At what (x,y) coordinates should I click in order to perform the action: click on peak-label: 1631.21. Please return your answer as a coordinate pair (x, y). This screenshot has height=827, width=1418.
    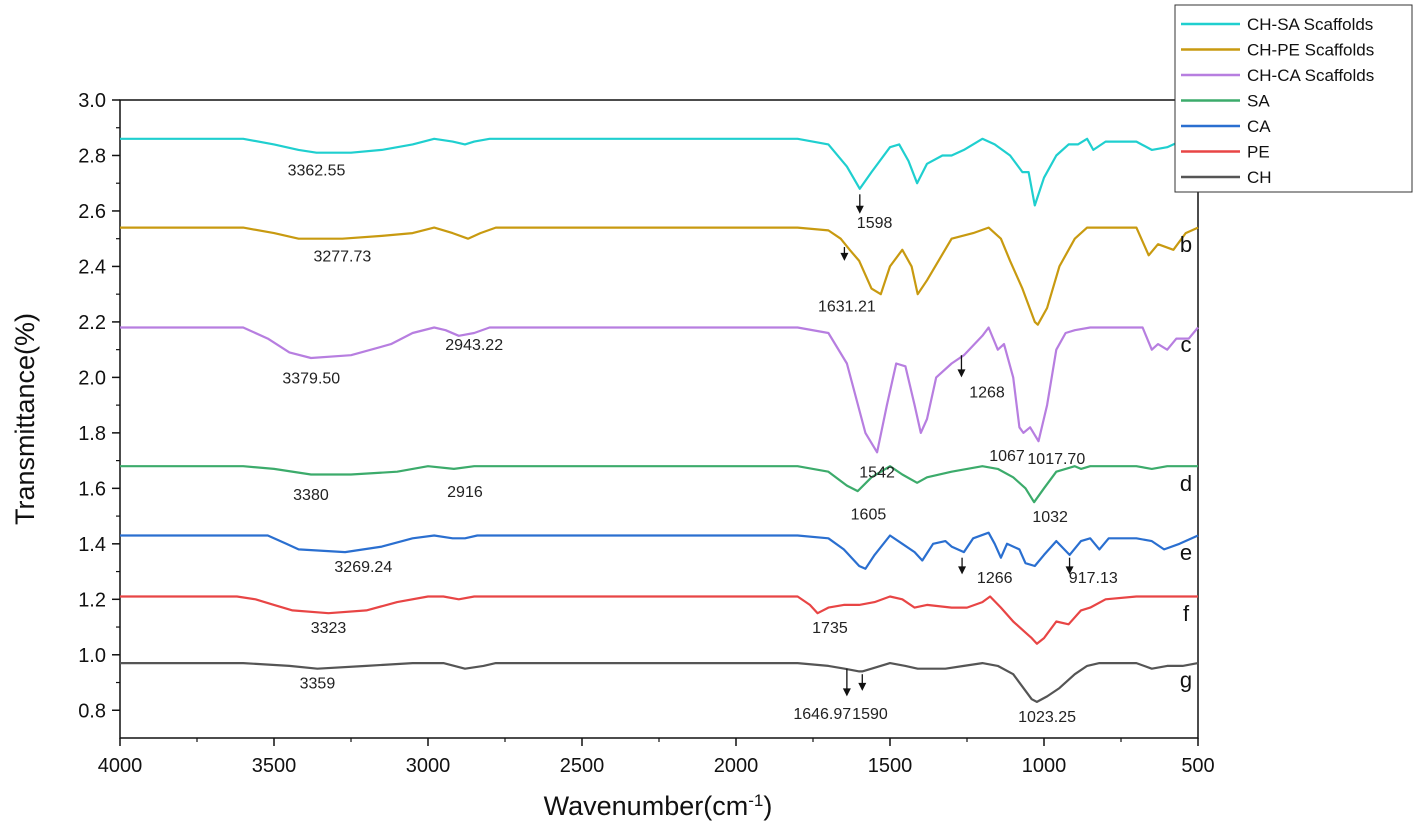
    Looking at the image, I should click on (847, 306).